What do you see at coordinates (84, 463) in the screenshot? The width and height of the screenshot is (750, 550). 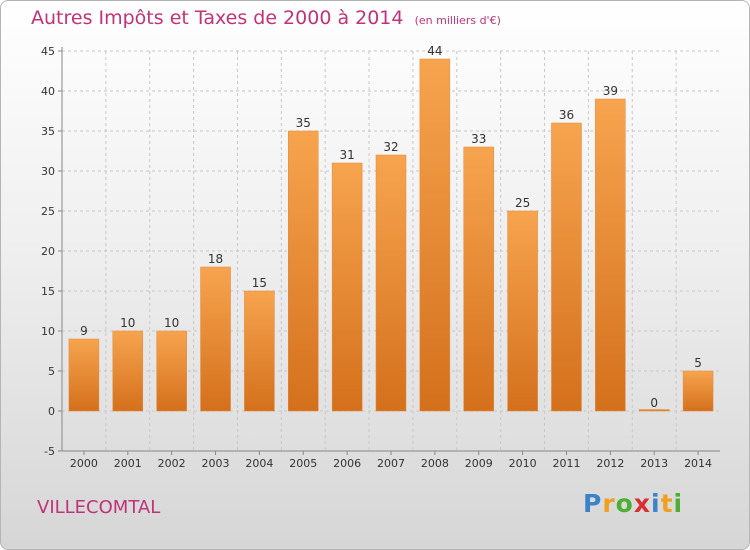 I see `x-tick-label: 2000` at bounding box center [84, 463].